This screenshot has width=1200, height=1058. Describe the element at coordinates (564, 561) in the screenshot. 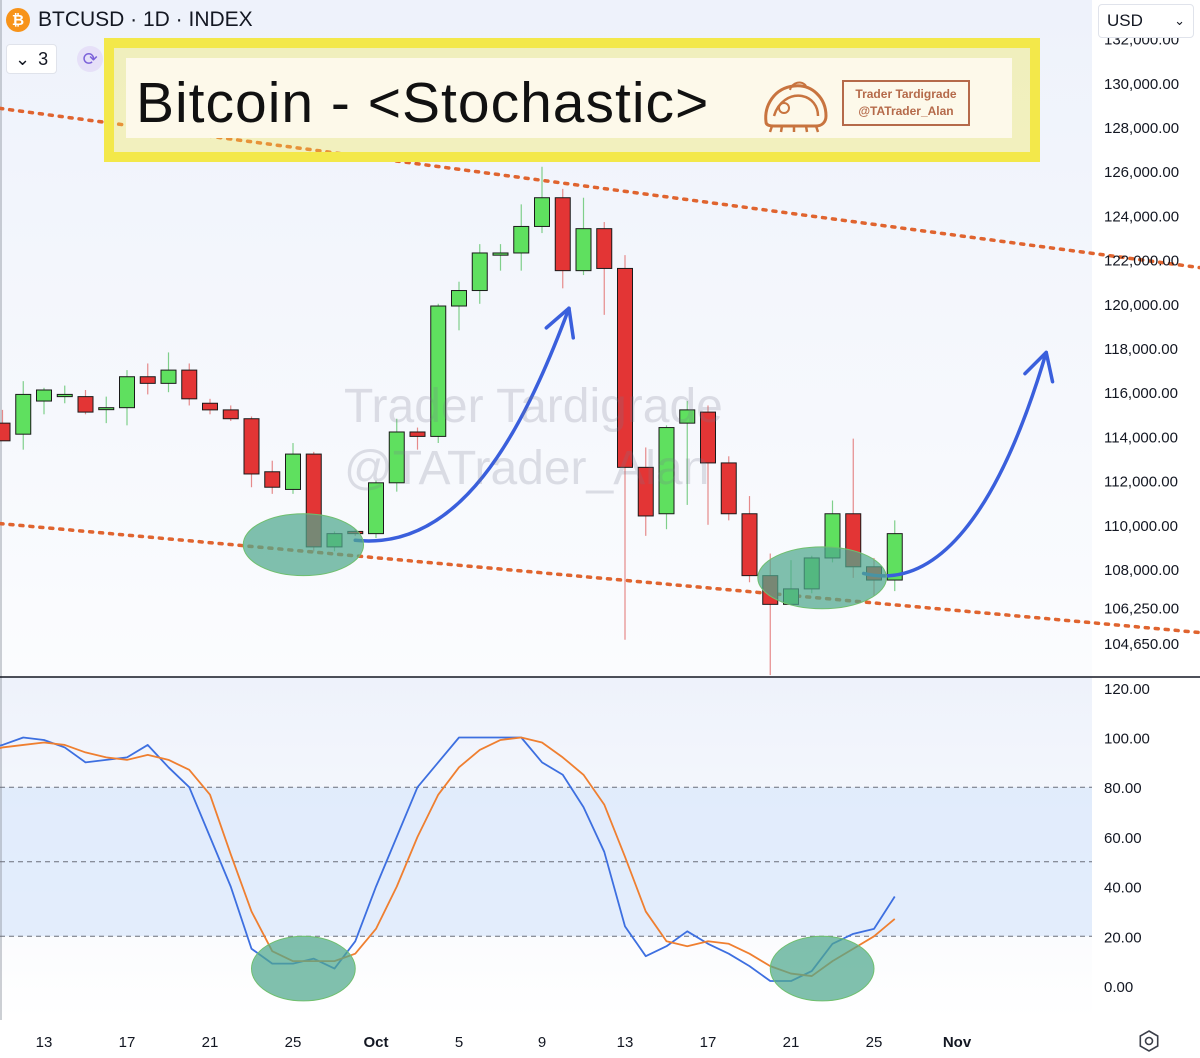

I see `price-highlights` at that location.